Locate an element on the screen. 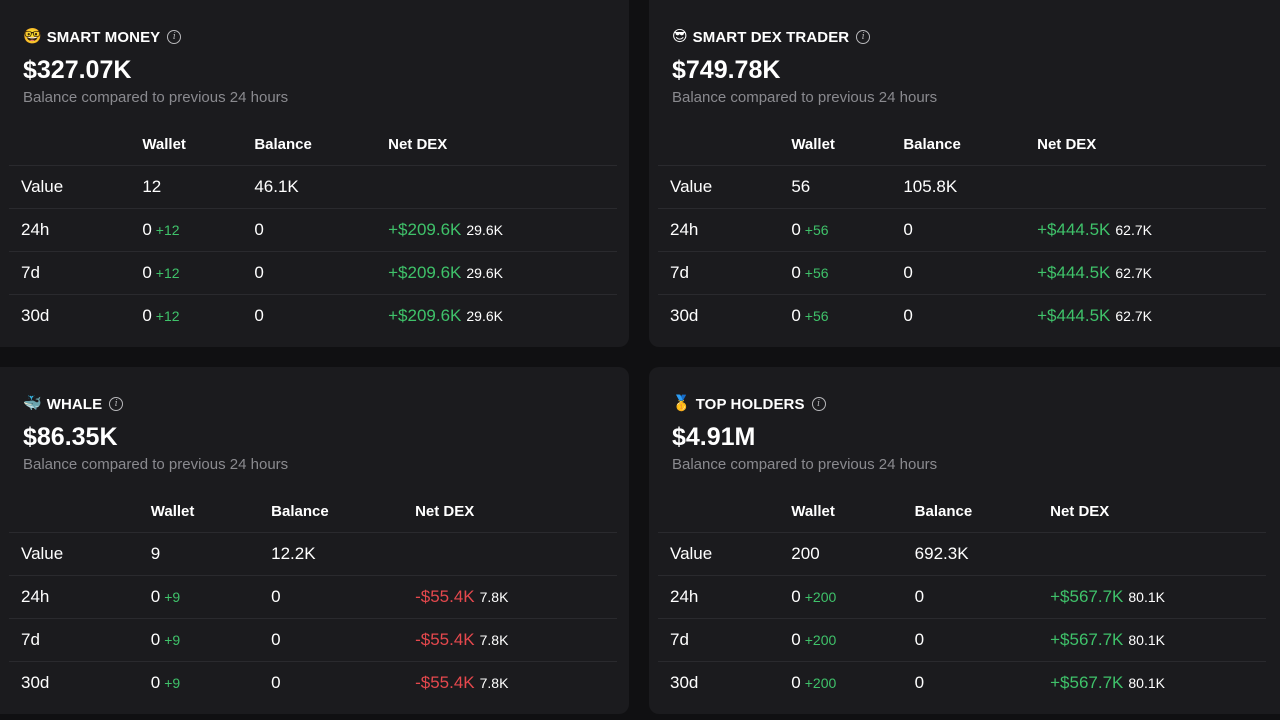 Image resolution: width=1280 pixels, height=720 pixels. wallet-cell: 0 +56 is located at coordinates (835, 273).